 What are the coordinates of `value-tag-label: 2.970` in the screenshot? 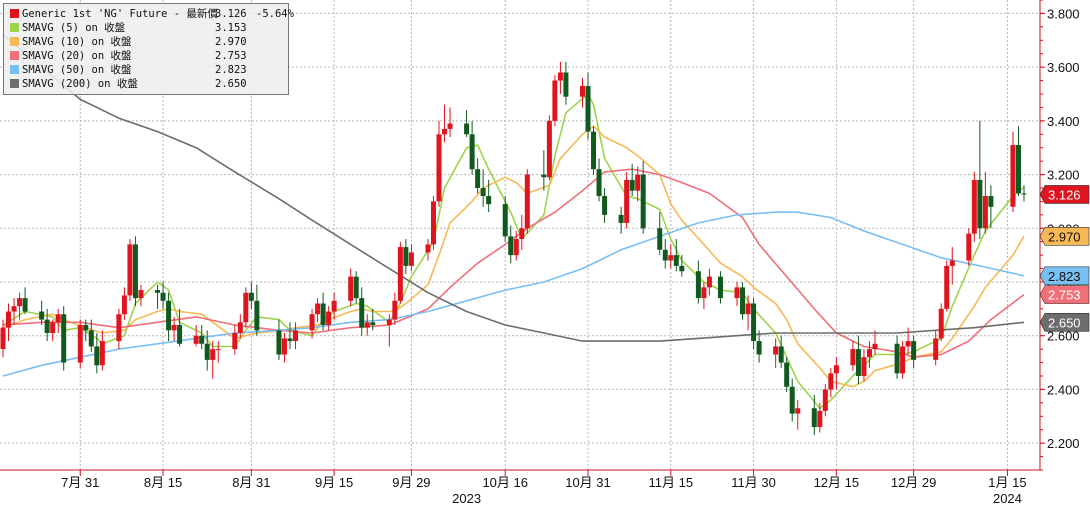 It's located at (1064, 236).